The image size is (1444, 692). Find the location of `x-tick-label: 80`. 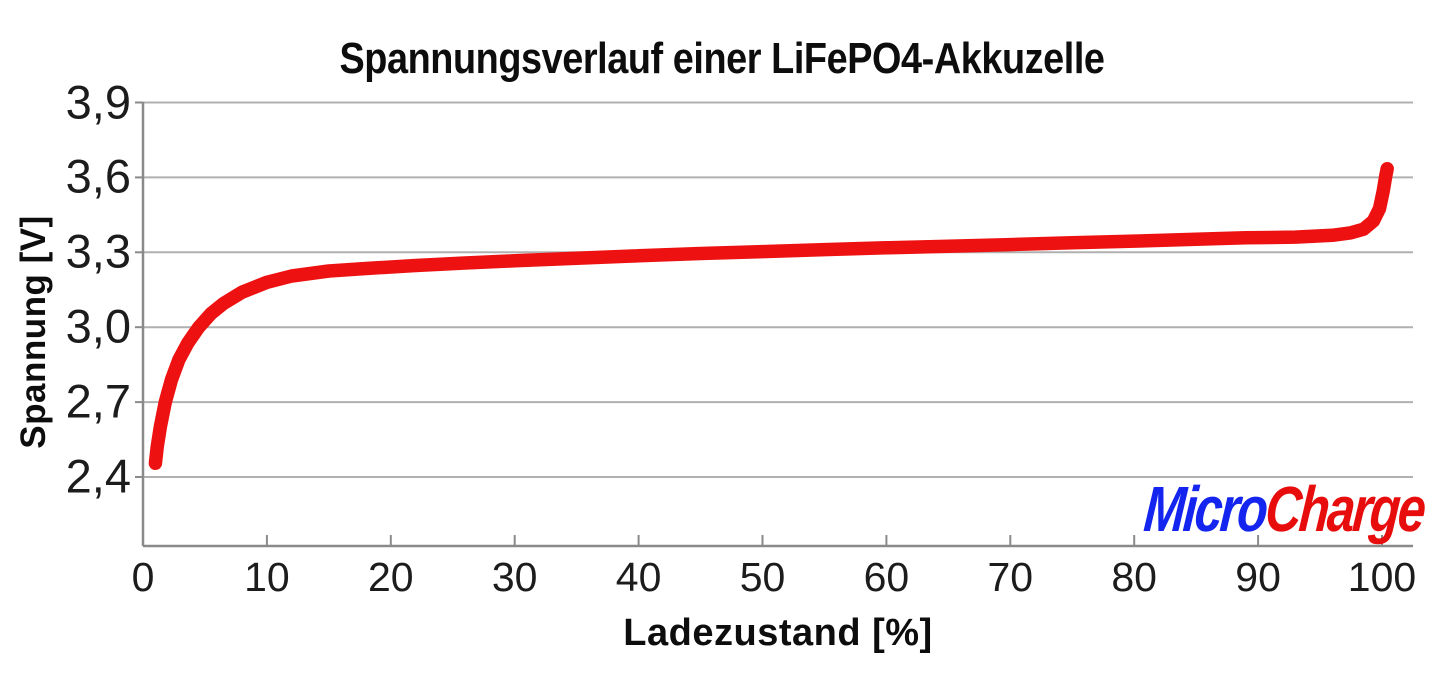

x-tick-label: 80 is located at coordinates (1134, 577).